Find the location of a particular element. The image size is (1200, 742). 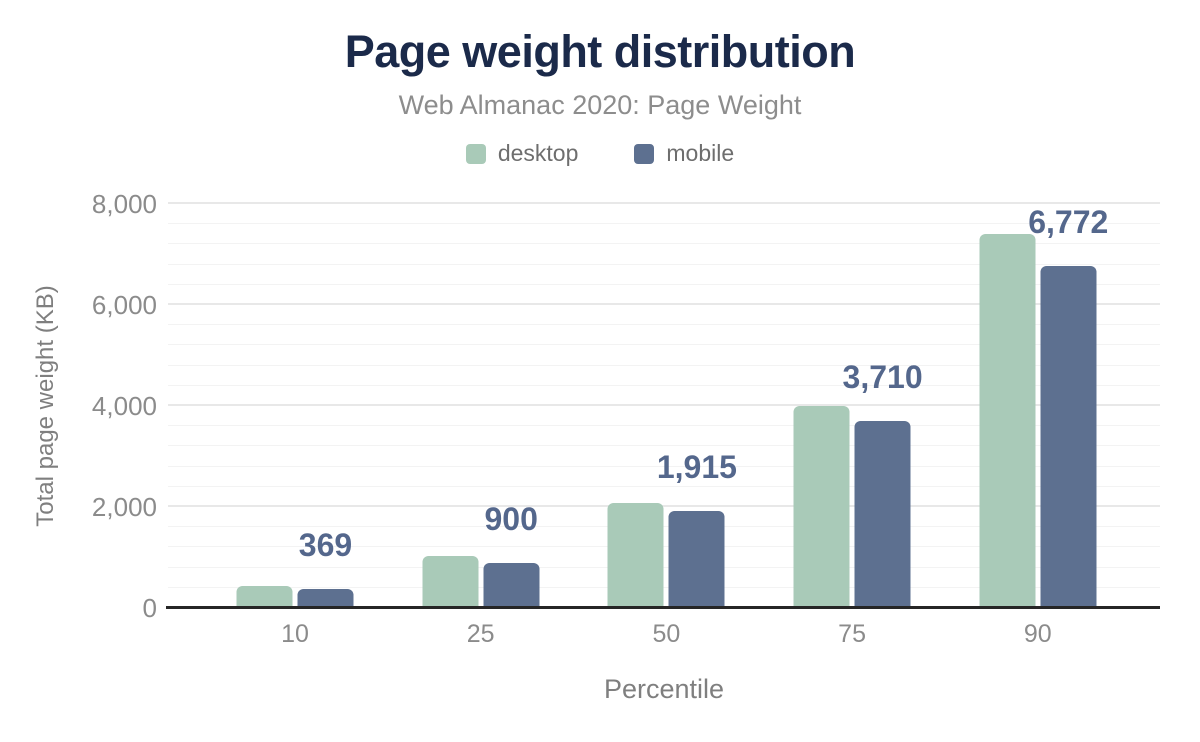

chart-subtitle: Web Almanac 2020: Page Weight is located at coordinates (600, 105).